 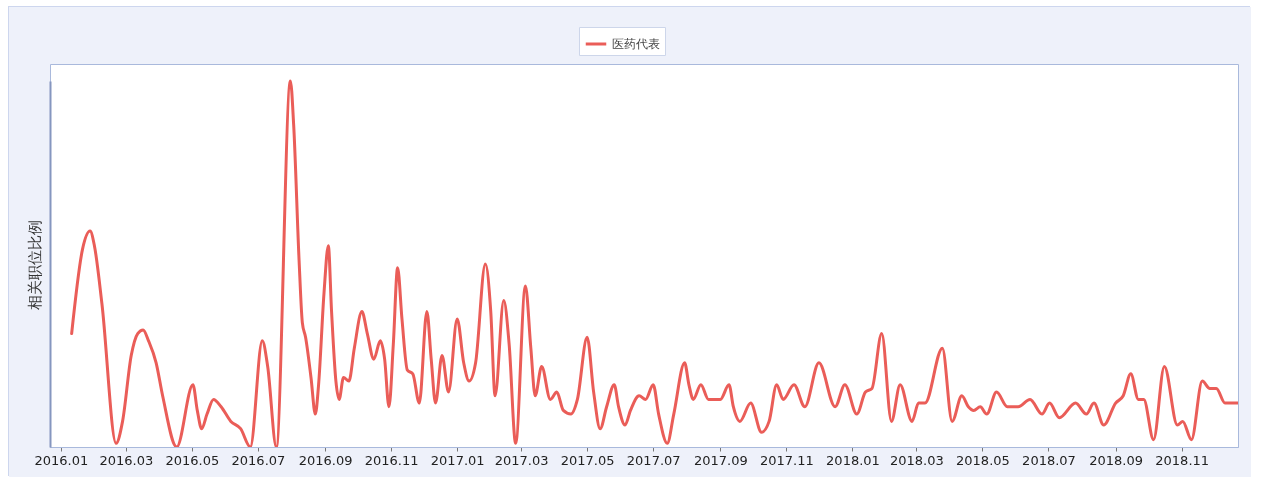 What do you see at coordinates (457, 460) in the screenshot?
I see `x-tick-label: 2017.01` at bounding box center [457, 460].